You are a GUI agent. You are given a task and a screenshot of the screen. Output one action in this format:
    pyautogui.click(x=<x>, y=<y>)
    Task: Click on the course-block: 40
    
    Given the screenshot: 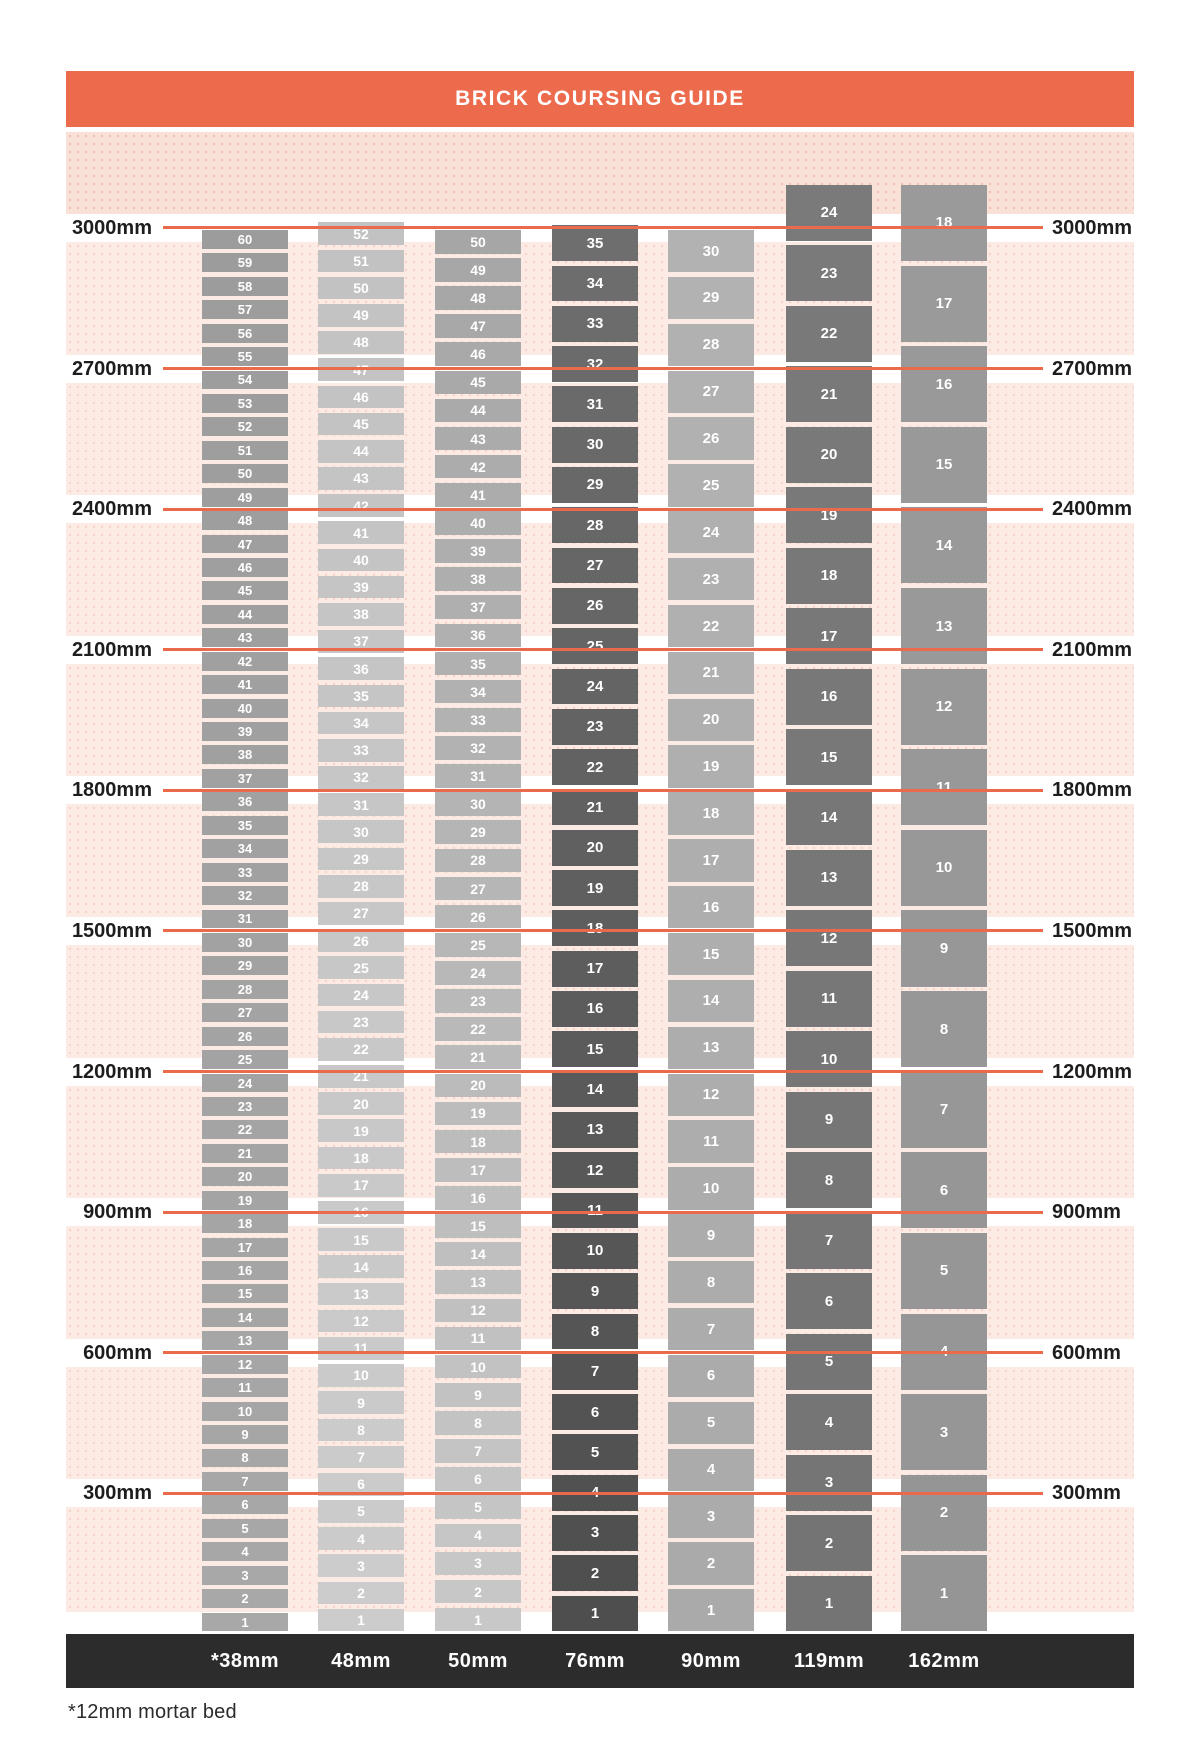 What is the action you would take?
    pyautogui.click(x=478, y=523)
    